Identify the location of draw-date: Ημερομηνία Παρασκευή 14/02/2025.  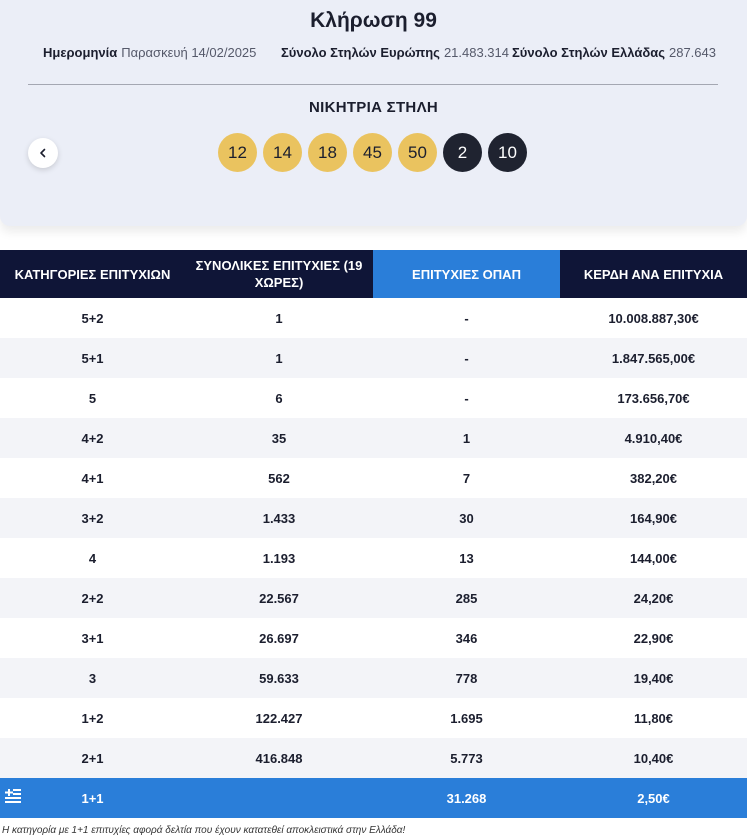
(149, 52).